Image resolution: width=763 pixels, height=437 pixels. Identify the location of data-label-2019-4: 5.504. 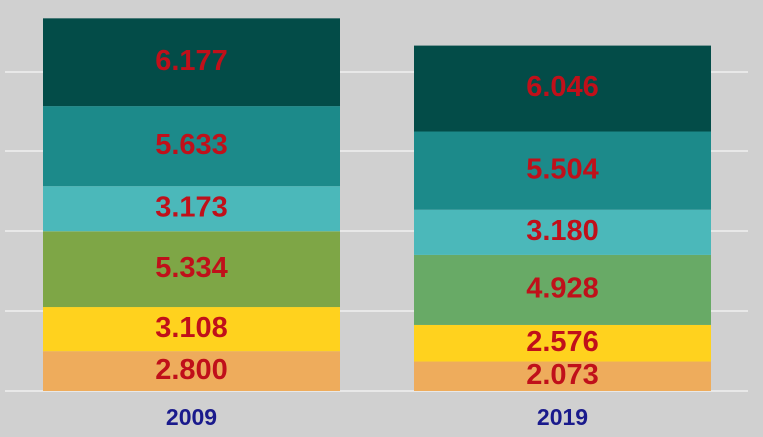
(562, 169).